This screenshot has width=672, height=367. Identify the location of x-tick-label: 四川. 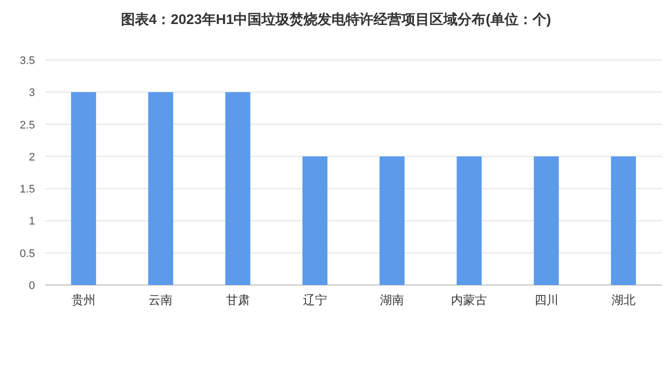
(546, 300).